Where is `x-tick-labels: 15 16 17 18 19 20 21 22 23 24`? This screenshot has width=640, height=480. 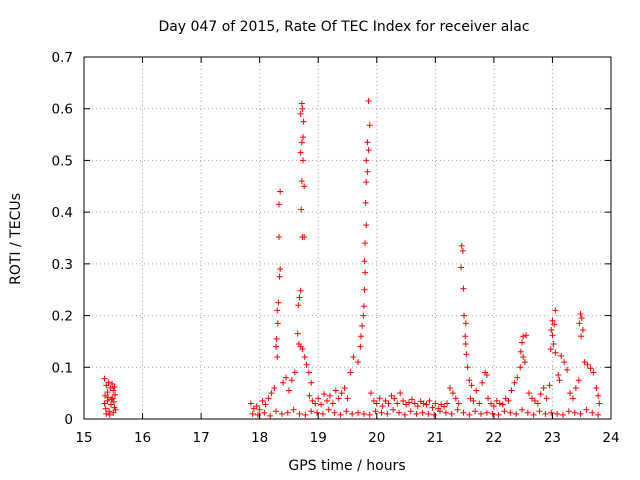
x-tick-labels: 15 16 17 18 19 20 21 22 23 24 is located at coordinates (347, 438).